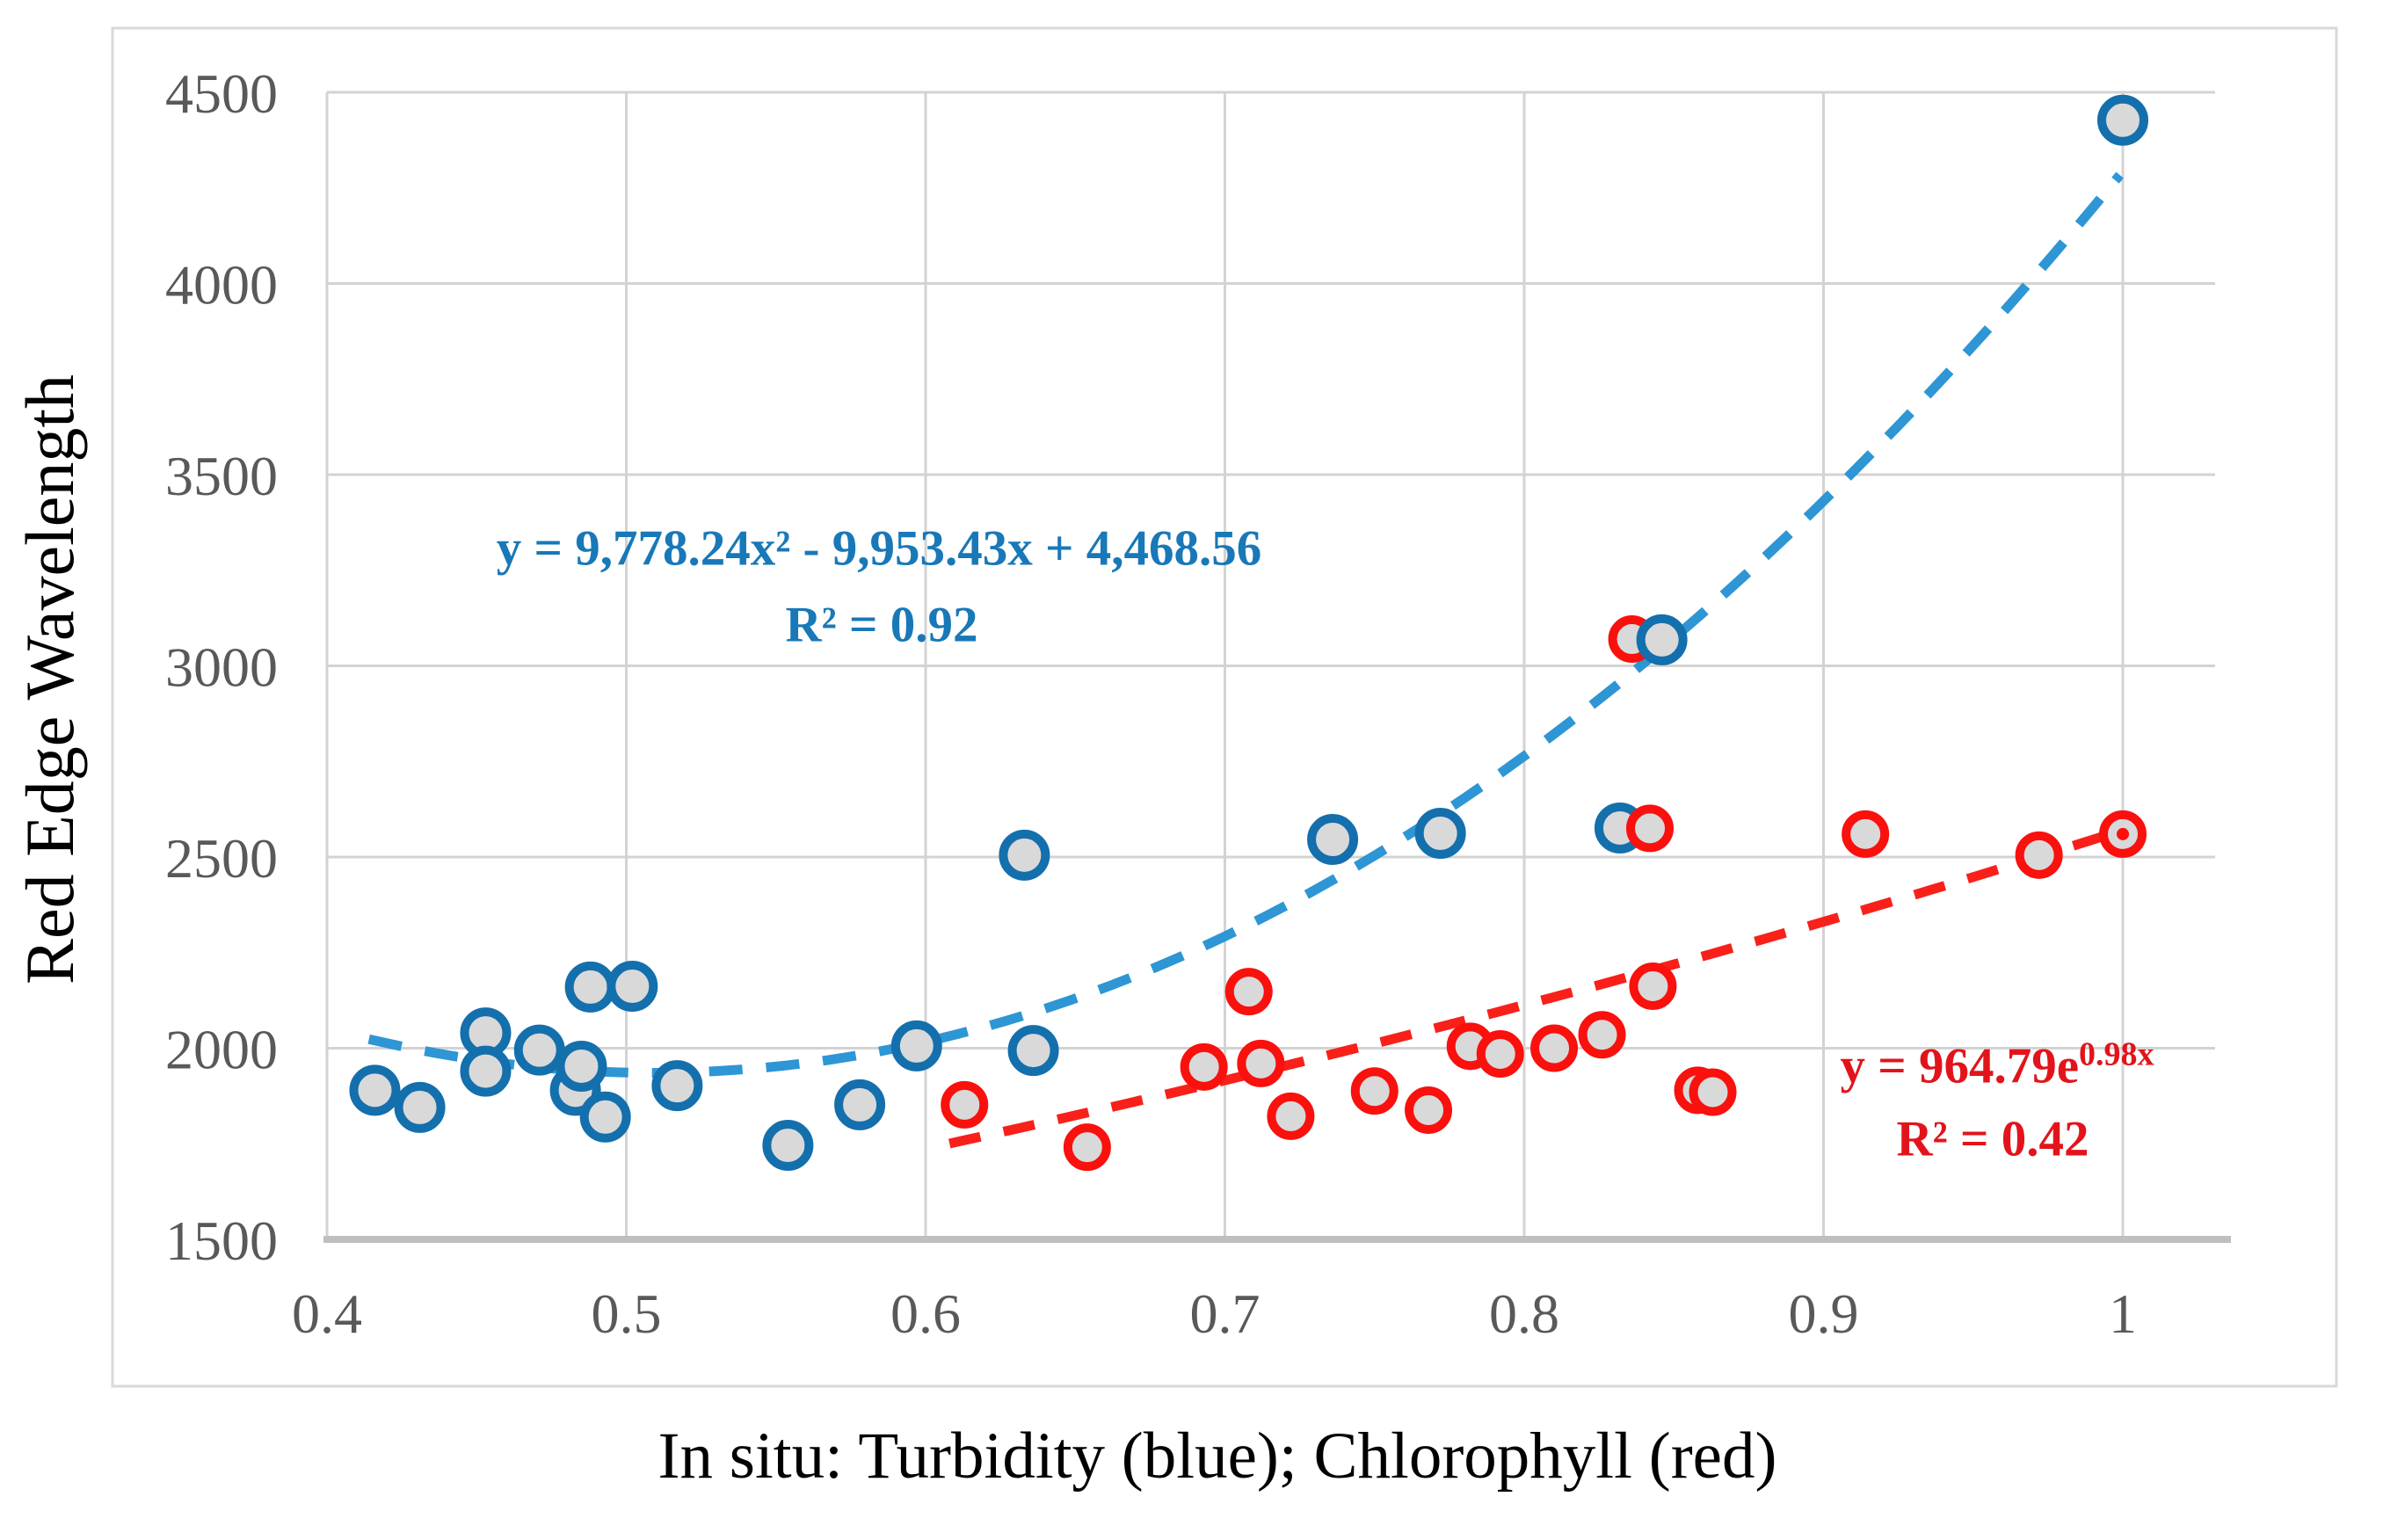 Image resolution: width=2383 pixels, height=1540 pixels. What do you see at coordinates (2123, 833) in the screenshot?
I see `chlorophyll-point-center-dot` at bounding box center [2123, 833].